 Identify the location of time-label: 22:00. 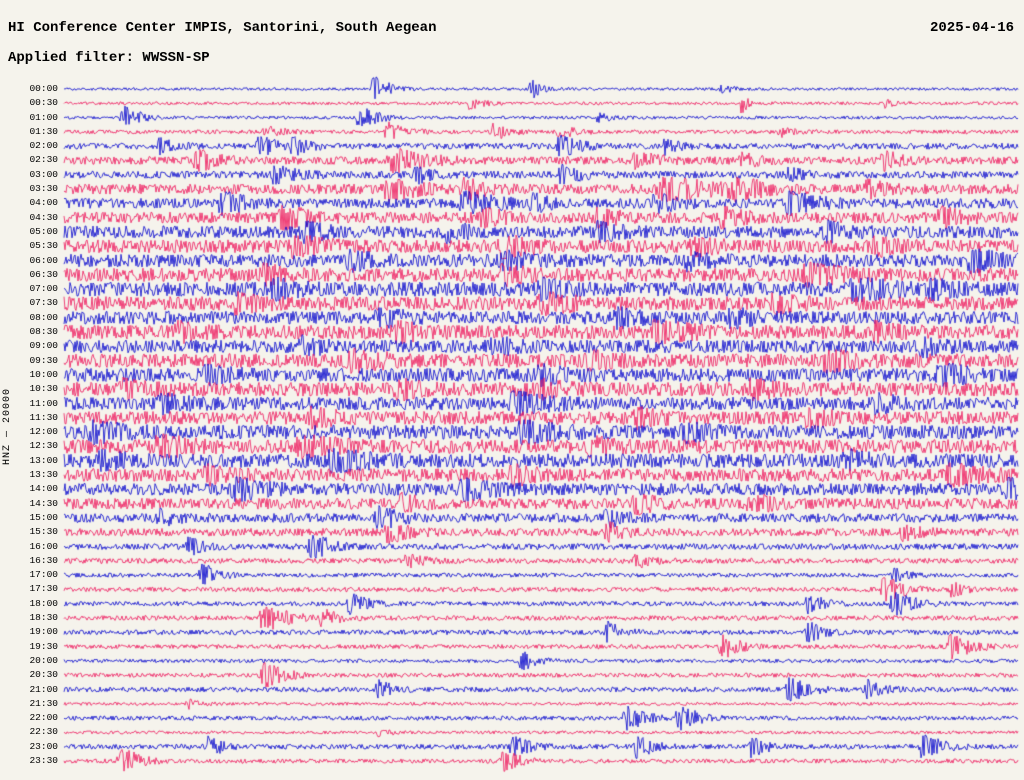
(43, 718).